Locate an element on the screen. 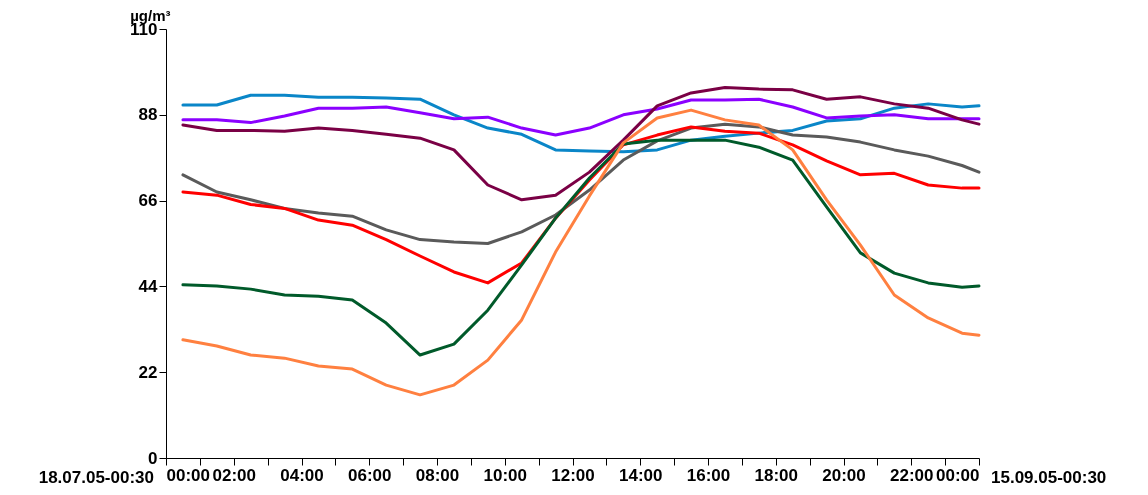 The width and height of the screenshot is (1148, 495). x-tick-label: 16:00 is located at coordinates (708, 475).